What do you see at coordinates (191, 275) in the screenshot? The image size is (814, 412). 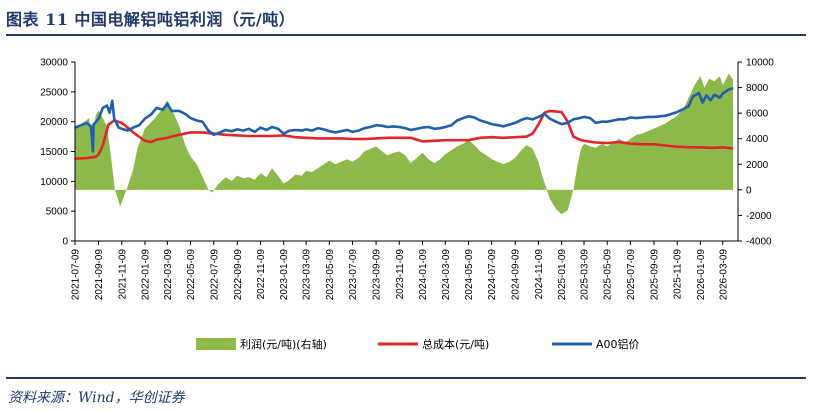 I see `x-tick-label: 2022-05-09` at bounding box center [191, 275].